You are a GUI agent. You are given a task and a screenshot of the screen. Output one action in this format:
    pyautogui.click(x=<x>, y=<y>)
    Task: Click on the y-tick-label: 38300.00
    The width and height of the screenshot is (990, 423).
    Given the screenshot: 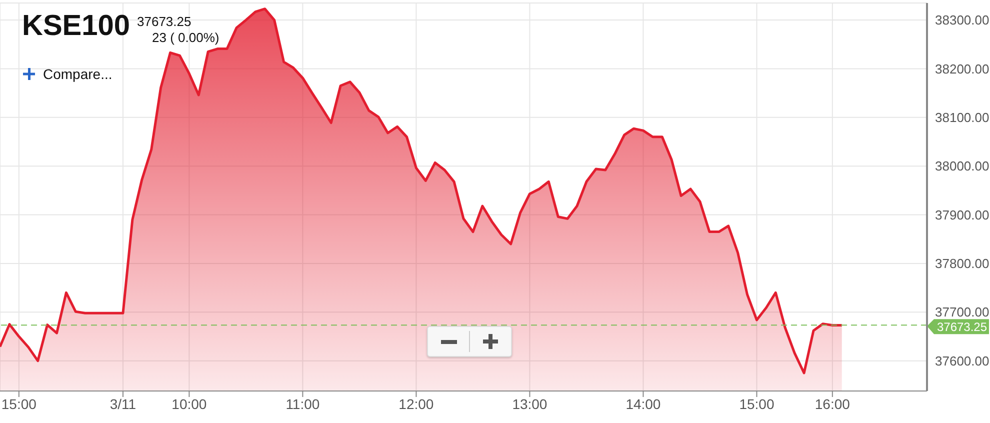 What is the action you would take?
    pyautogui.click(x=962, y=20)
    